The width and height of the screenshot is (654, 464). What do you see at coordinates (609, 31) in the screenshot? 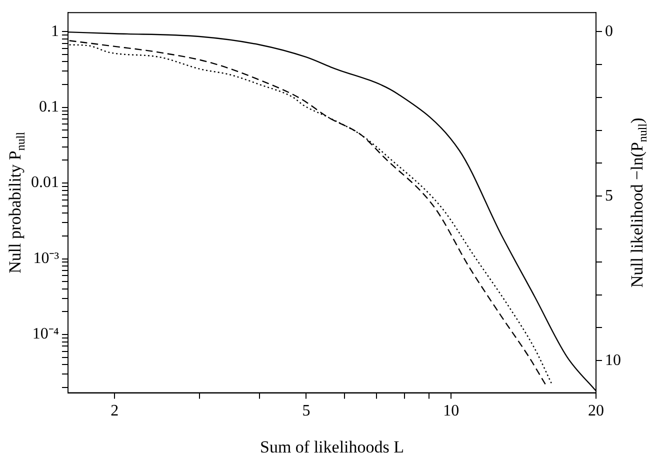
I see `y2-tick-label: 0` at bounding box center [609, 31].